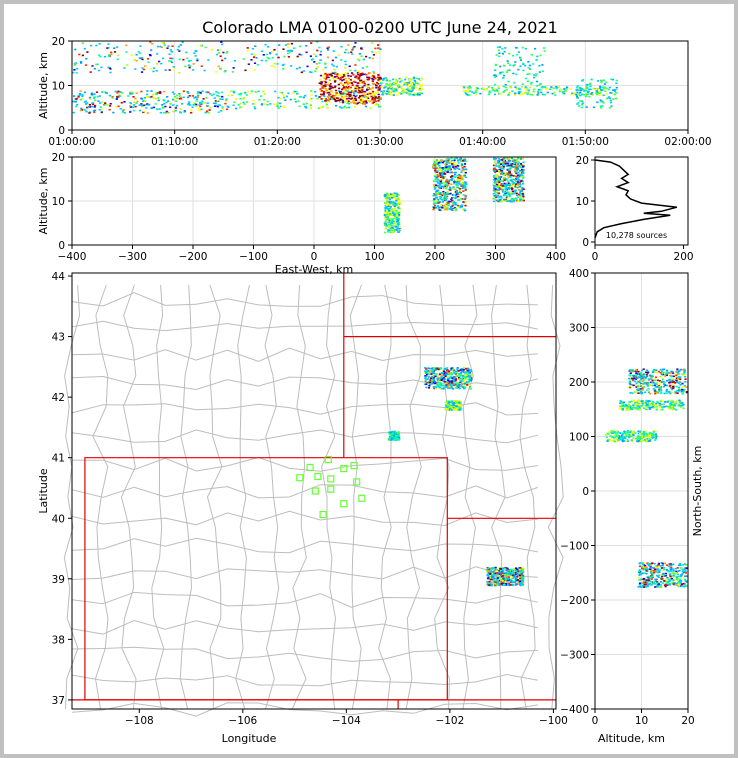  What do you see at coordinates (304, 464) in the screenshot?
I see `county-line` at bounding box center [304, 464].